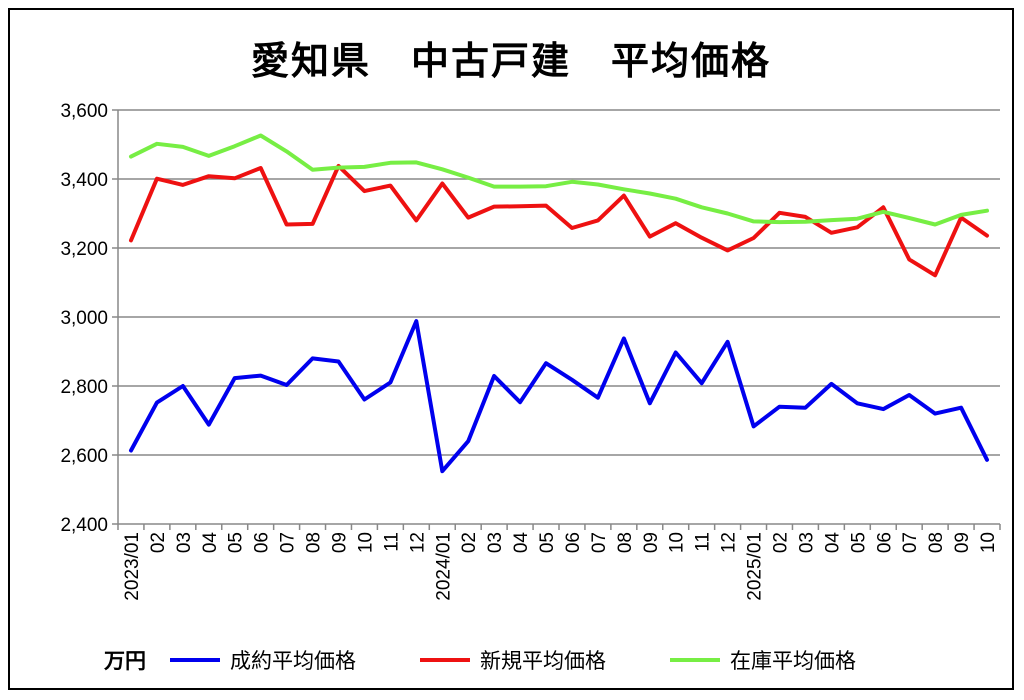 This screenshot has height=700, width=1024. Describe the element at coordinates (293, 661) in the screenshot. I see `legend-label-1: 成約平均価格` at that location.